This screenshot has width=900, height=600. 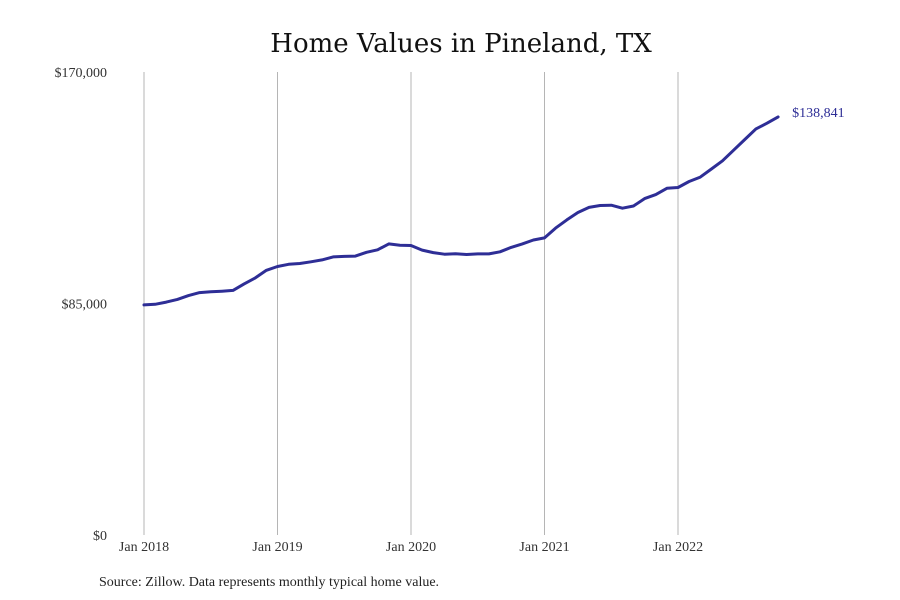 I want to click on x-axis: Jan 2018 Jan 2019 Jan 2020 Jan 2021 Jan 2022, so click(x=411, y=547).